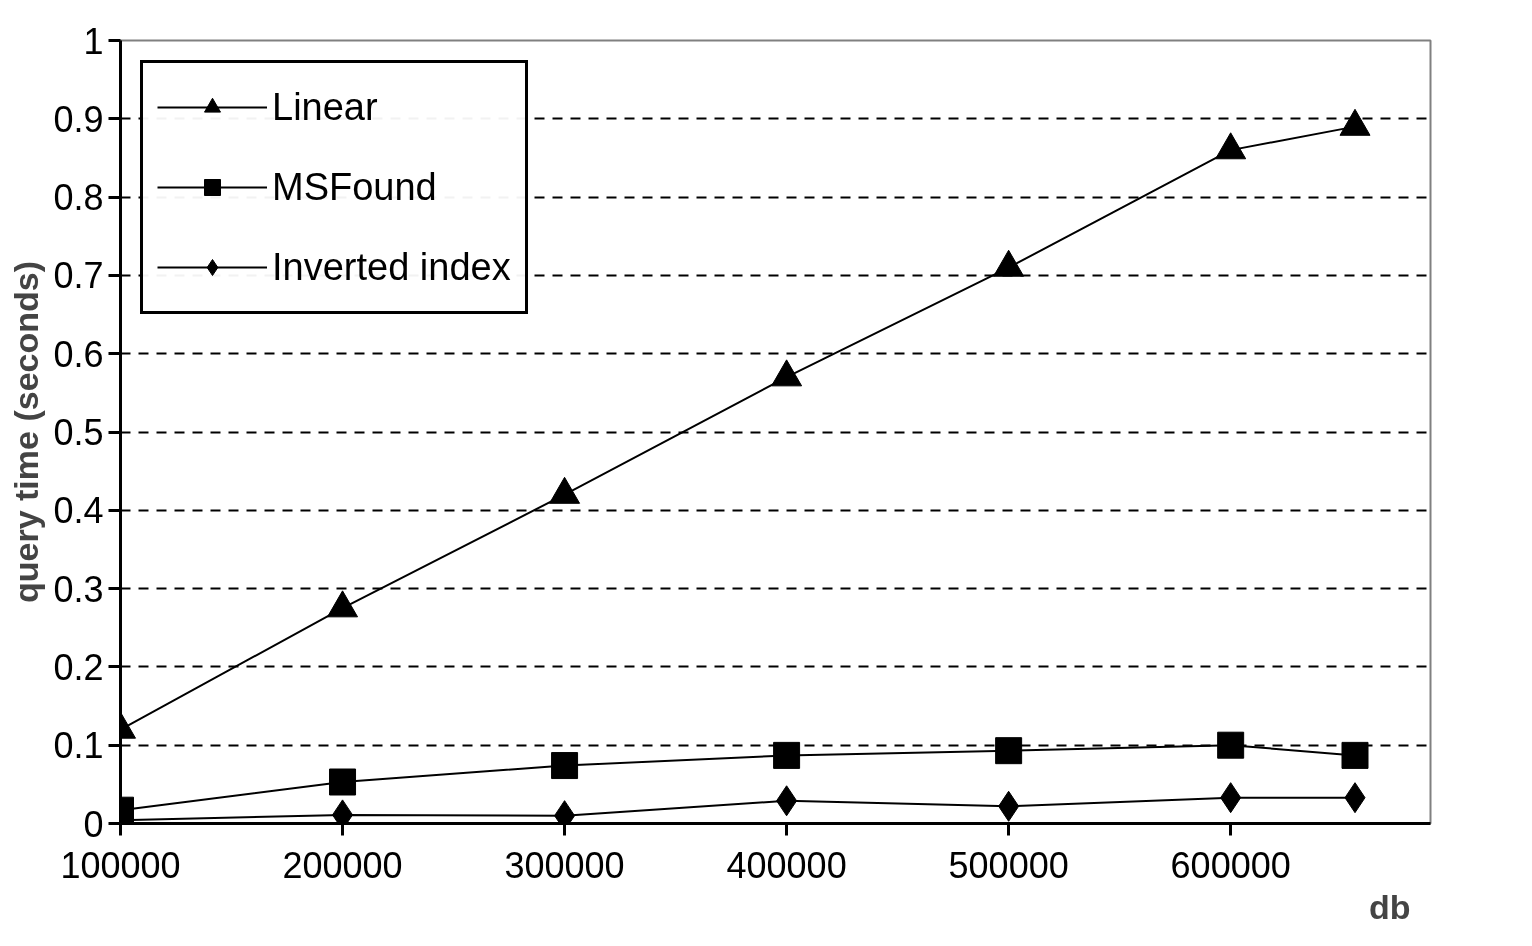 The height and width of the screenshot is (946, 1532). What do you see at coordinates (78, 432) in the screenshot?
I see `y-tick-label: 0.5` at bounding box center [78, 432].